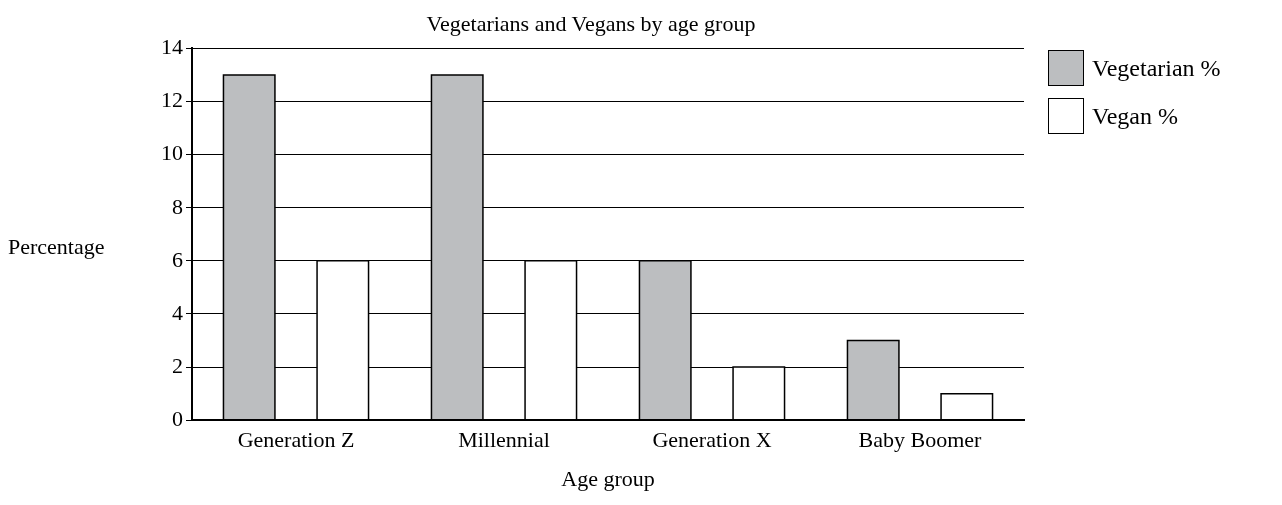  What do you see at coordinates (56, 247) in the screenshot?
I see `y-axis-title: Percentage` at bounding box center [56, 247].